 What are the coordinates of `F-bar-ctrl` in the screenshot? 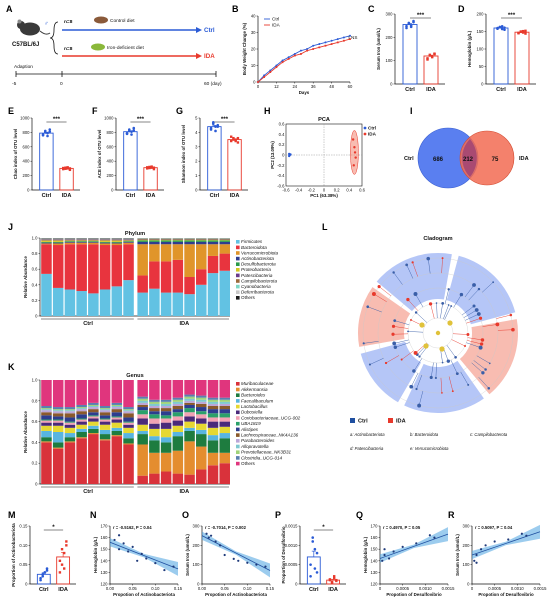 It's located at (130, 161).